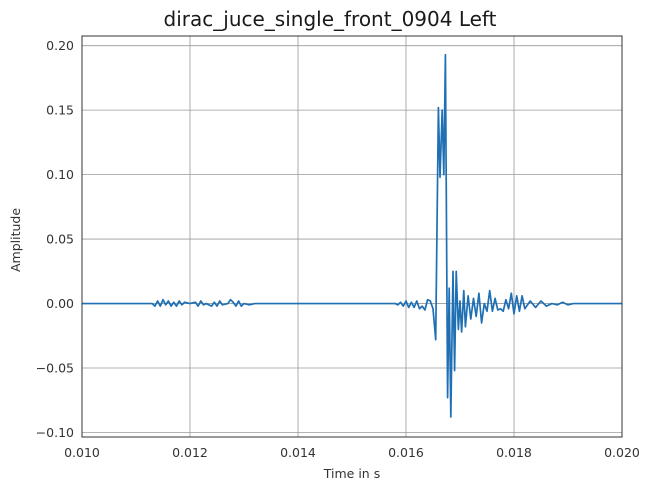 This screenshot has height=491, width=651. I want to click on y-tick-label: −0.05, so click(55, 368).